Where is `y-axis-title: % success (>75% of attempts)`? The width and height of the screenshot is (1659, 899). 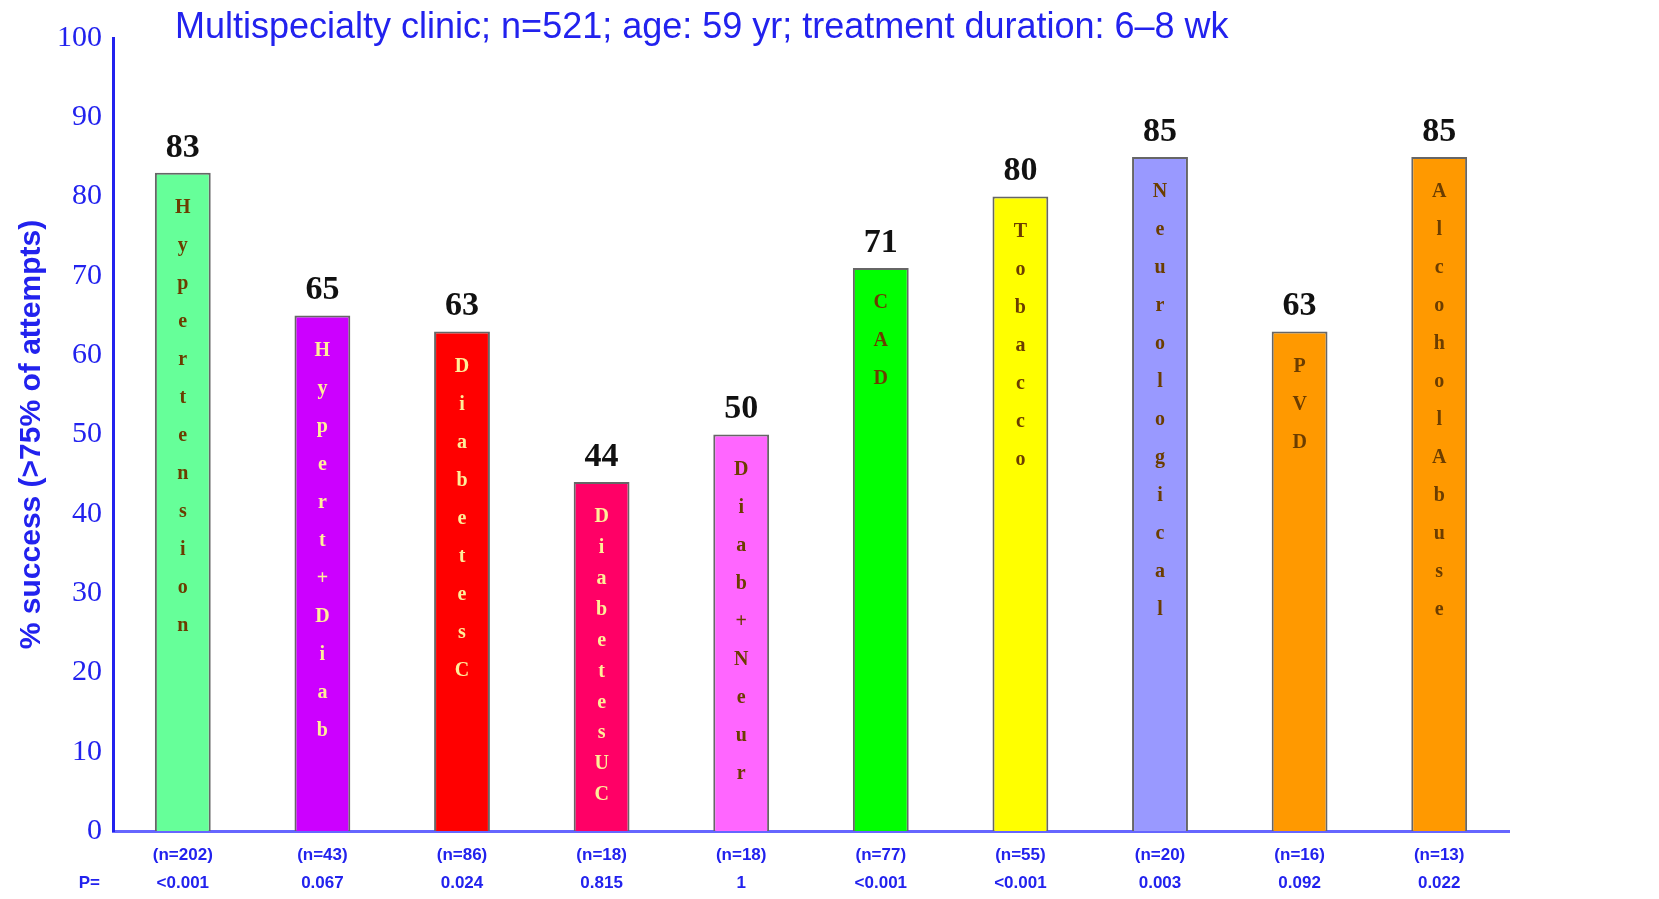
y-axis-title: % success (>75% of attempts) is located at coordinates (30, 434).